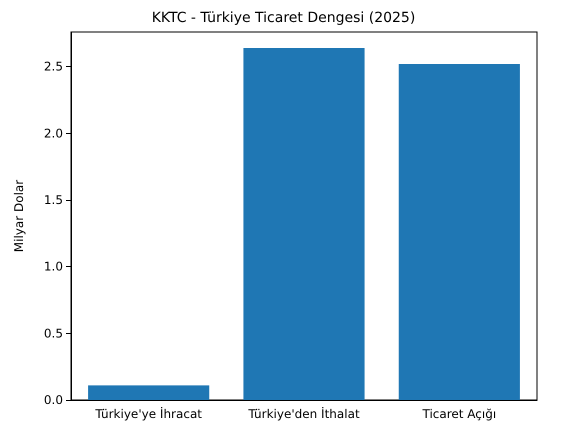  I want to click on y-tick-label: 2.5, so click(53, 67).